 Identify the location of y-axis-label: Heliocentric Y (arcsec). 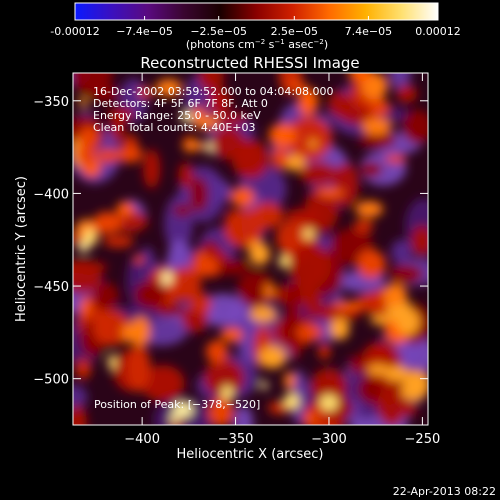
(21, 249).